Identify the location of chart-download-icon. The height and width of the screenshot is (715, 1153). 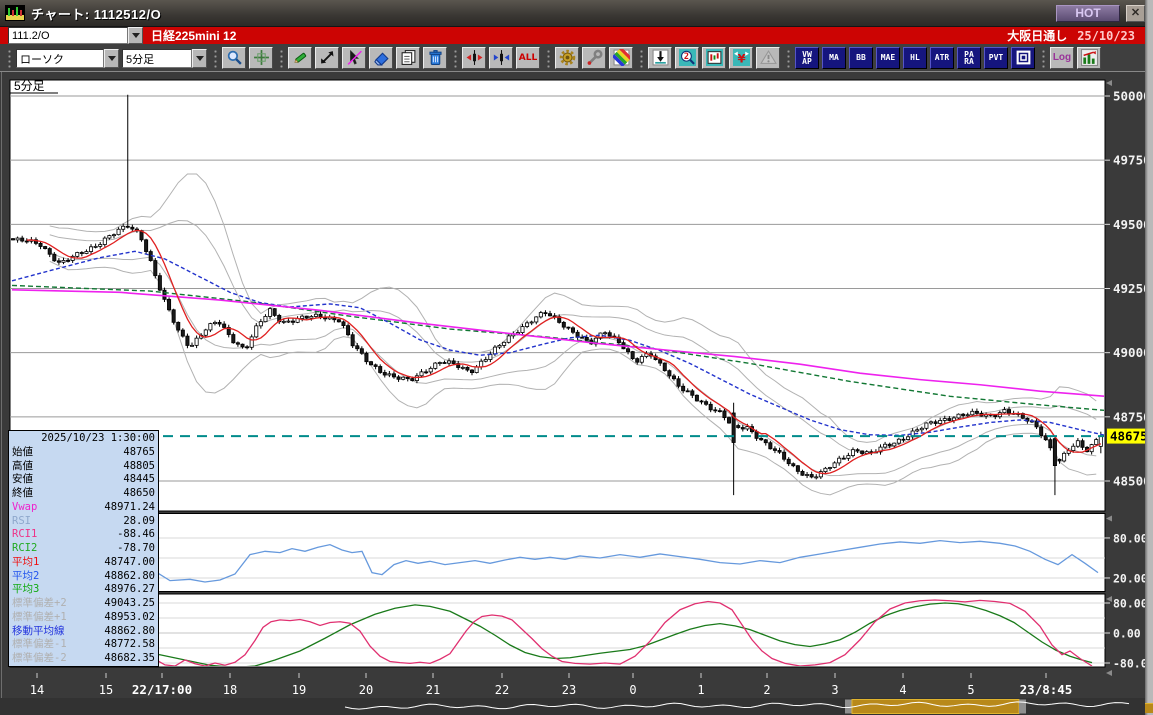
(660, 57).